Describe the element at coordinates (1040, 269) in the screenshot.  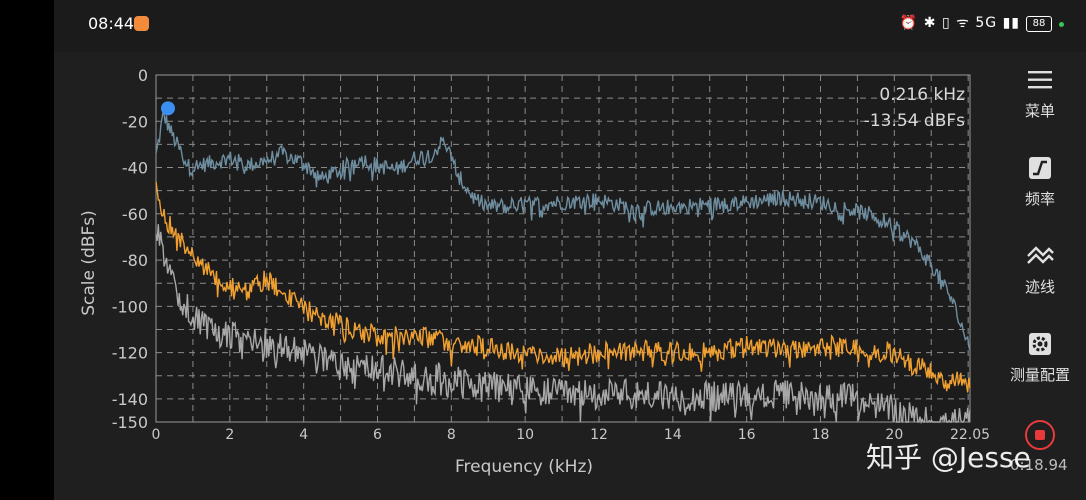
I see `trace-button: 迹线` at that location.